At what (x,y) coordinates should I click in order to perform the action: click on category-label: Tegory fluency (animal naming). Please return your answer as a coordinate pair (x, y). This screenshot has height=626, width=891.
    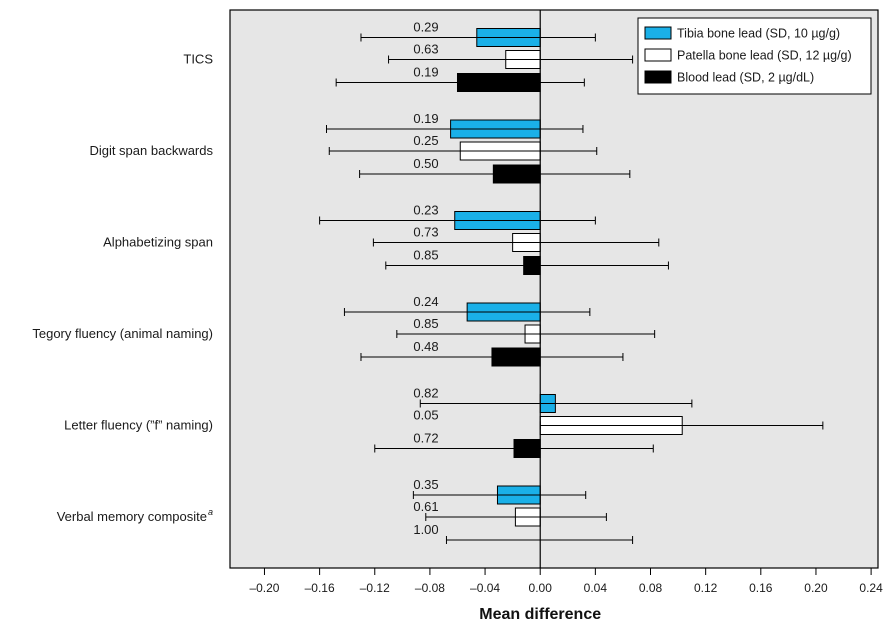
    Looking at the image, I should click on (122, 333).